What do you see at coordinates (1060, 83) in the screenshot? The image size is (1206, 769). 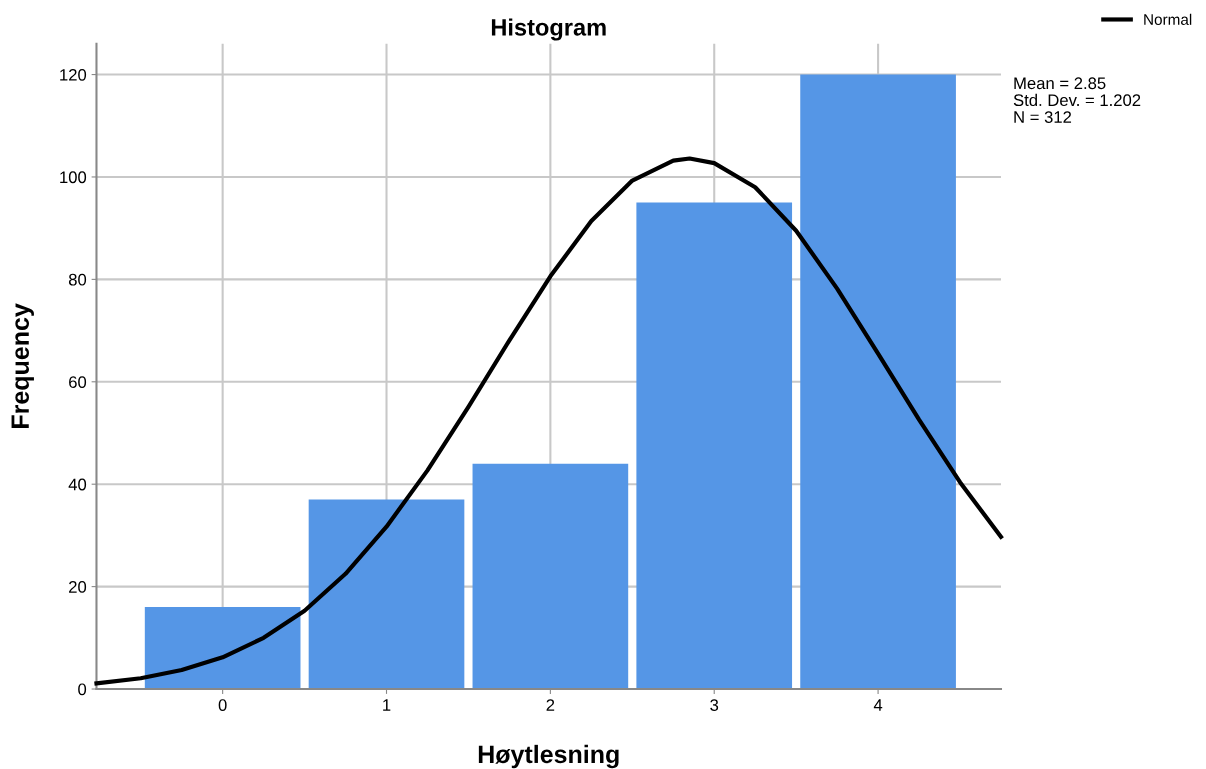 I see `text: Mean = 2.85` at bounding box center [1060, 83].